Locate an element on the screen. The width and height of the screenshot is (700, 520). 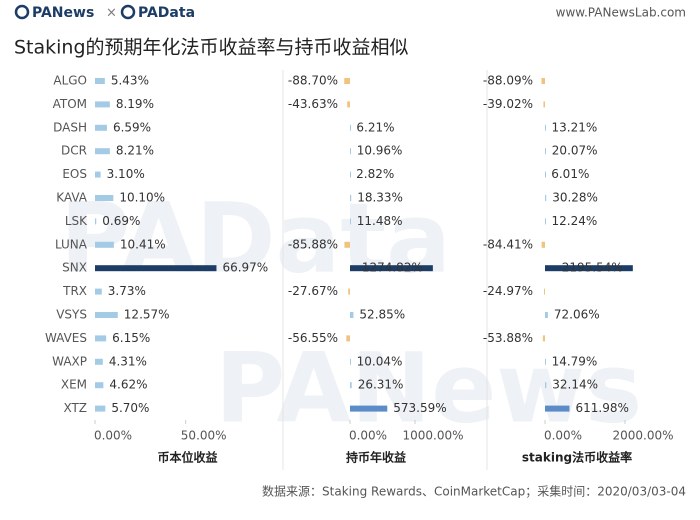
category-label: LSK is located at coordinates (76, 221).